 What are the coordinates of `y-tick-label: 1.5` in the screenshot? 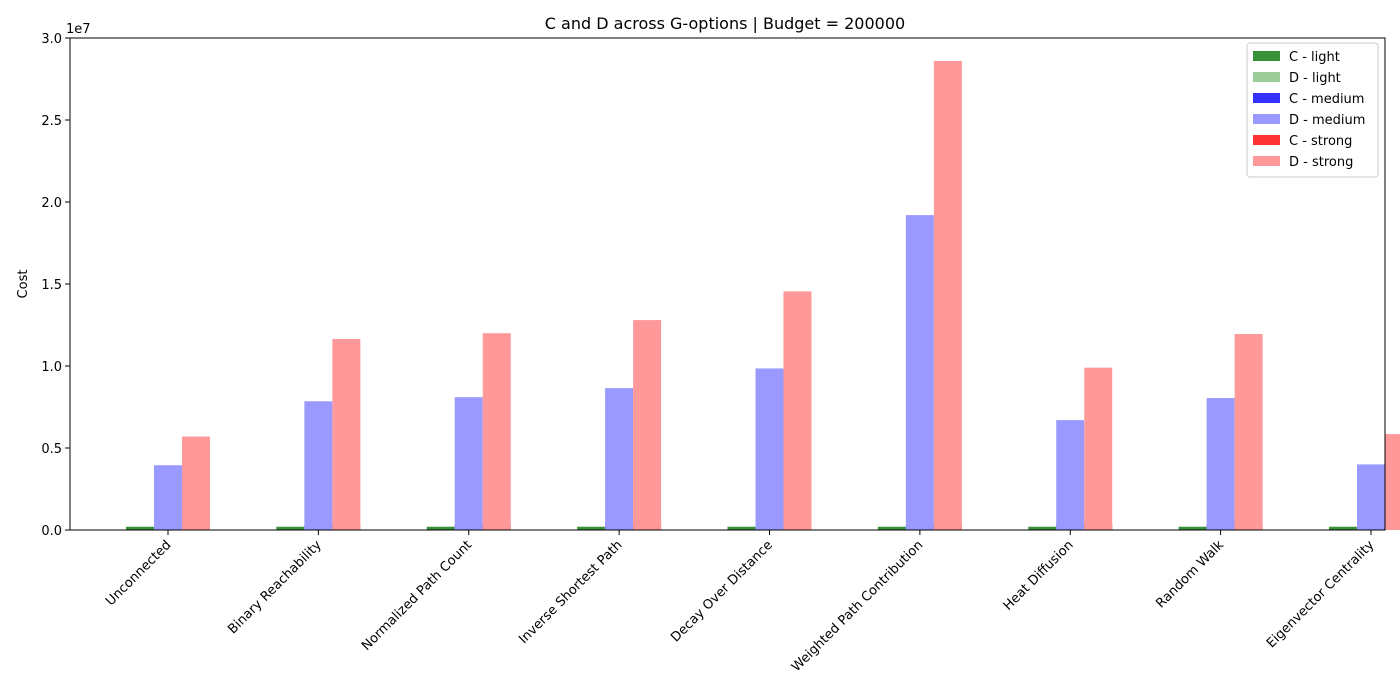 It's located at (51, 285).